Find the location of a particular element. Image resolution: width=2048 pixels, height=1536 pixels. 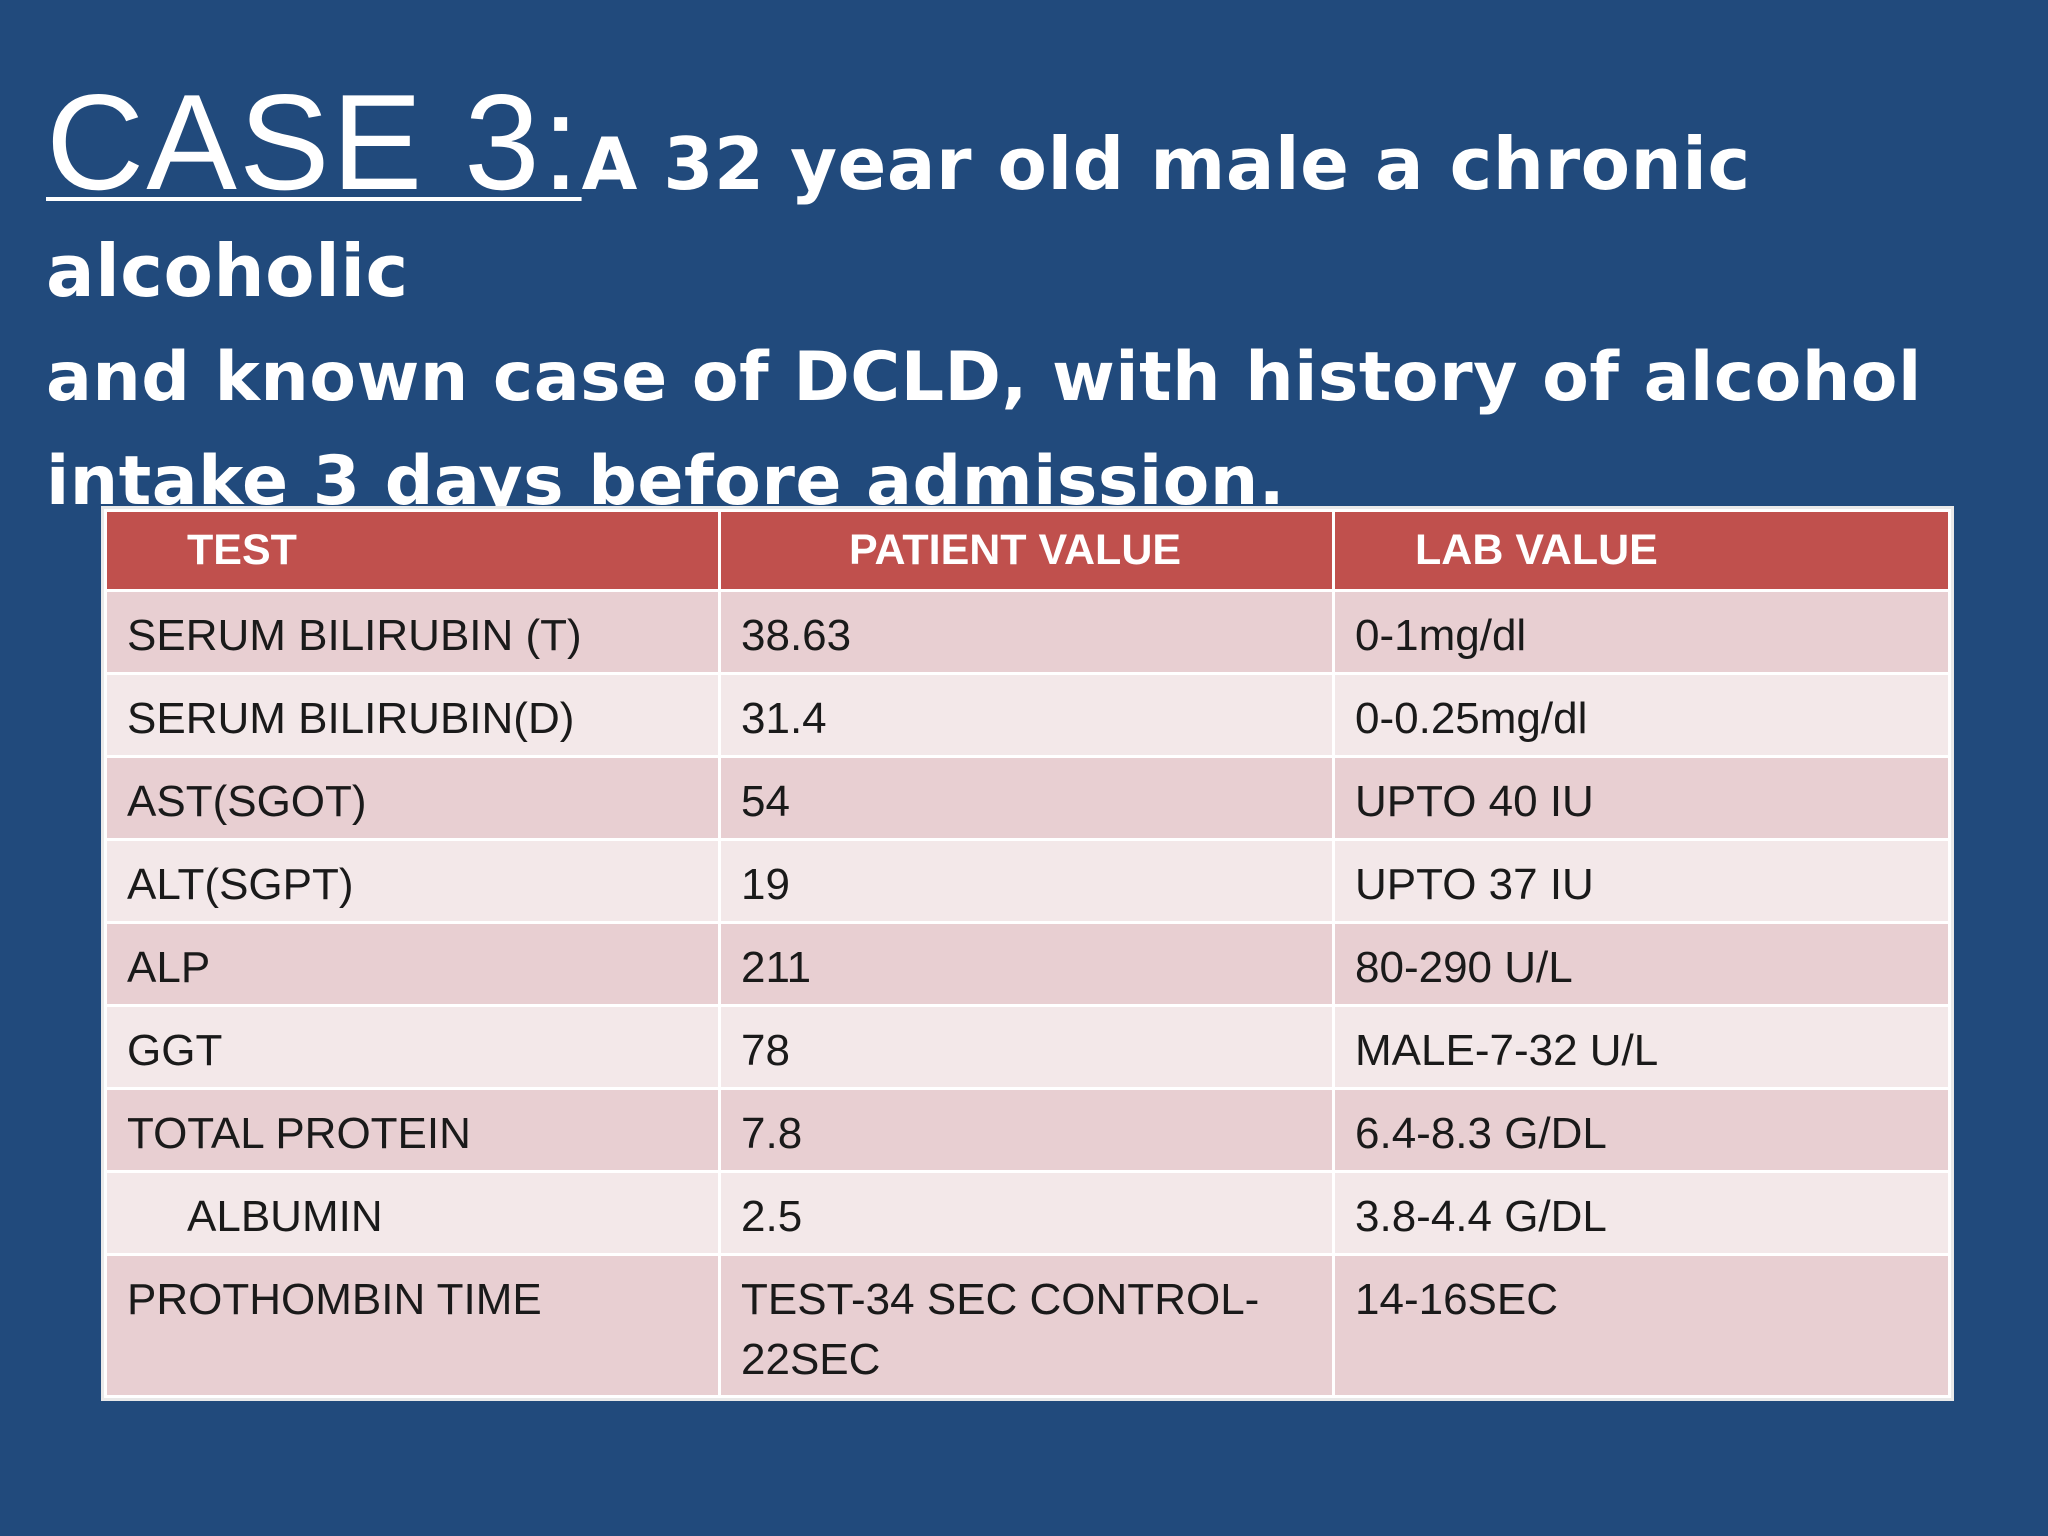

table-row: SERUM BILIRUBIN (T) 38.63 0-1mg/dl is located at coordinates (1027, 632).